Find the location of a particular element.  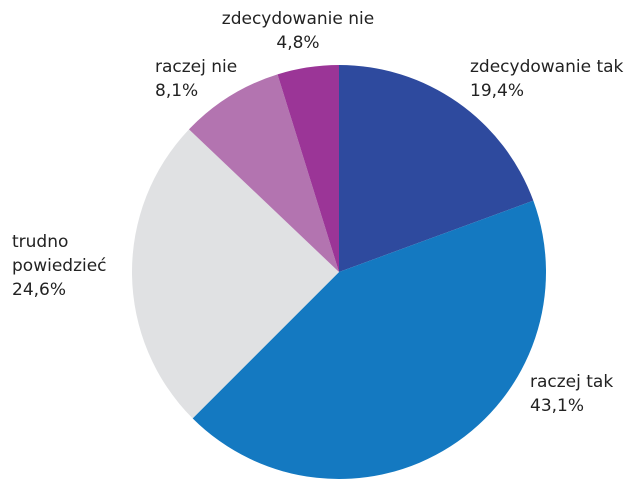

category-name: zdecydowanie nie is located at coordinates (298, 19).